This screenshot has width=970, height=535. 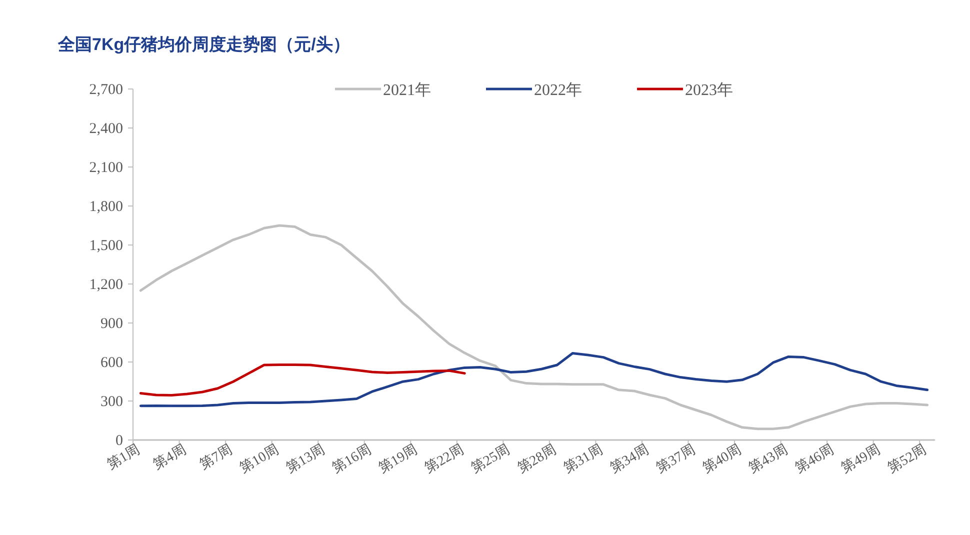 What do you see at coordinates (861, 459) in the screenshot?
I see `x-tick-label: 第49周` at bounding box center [861, 459].